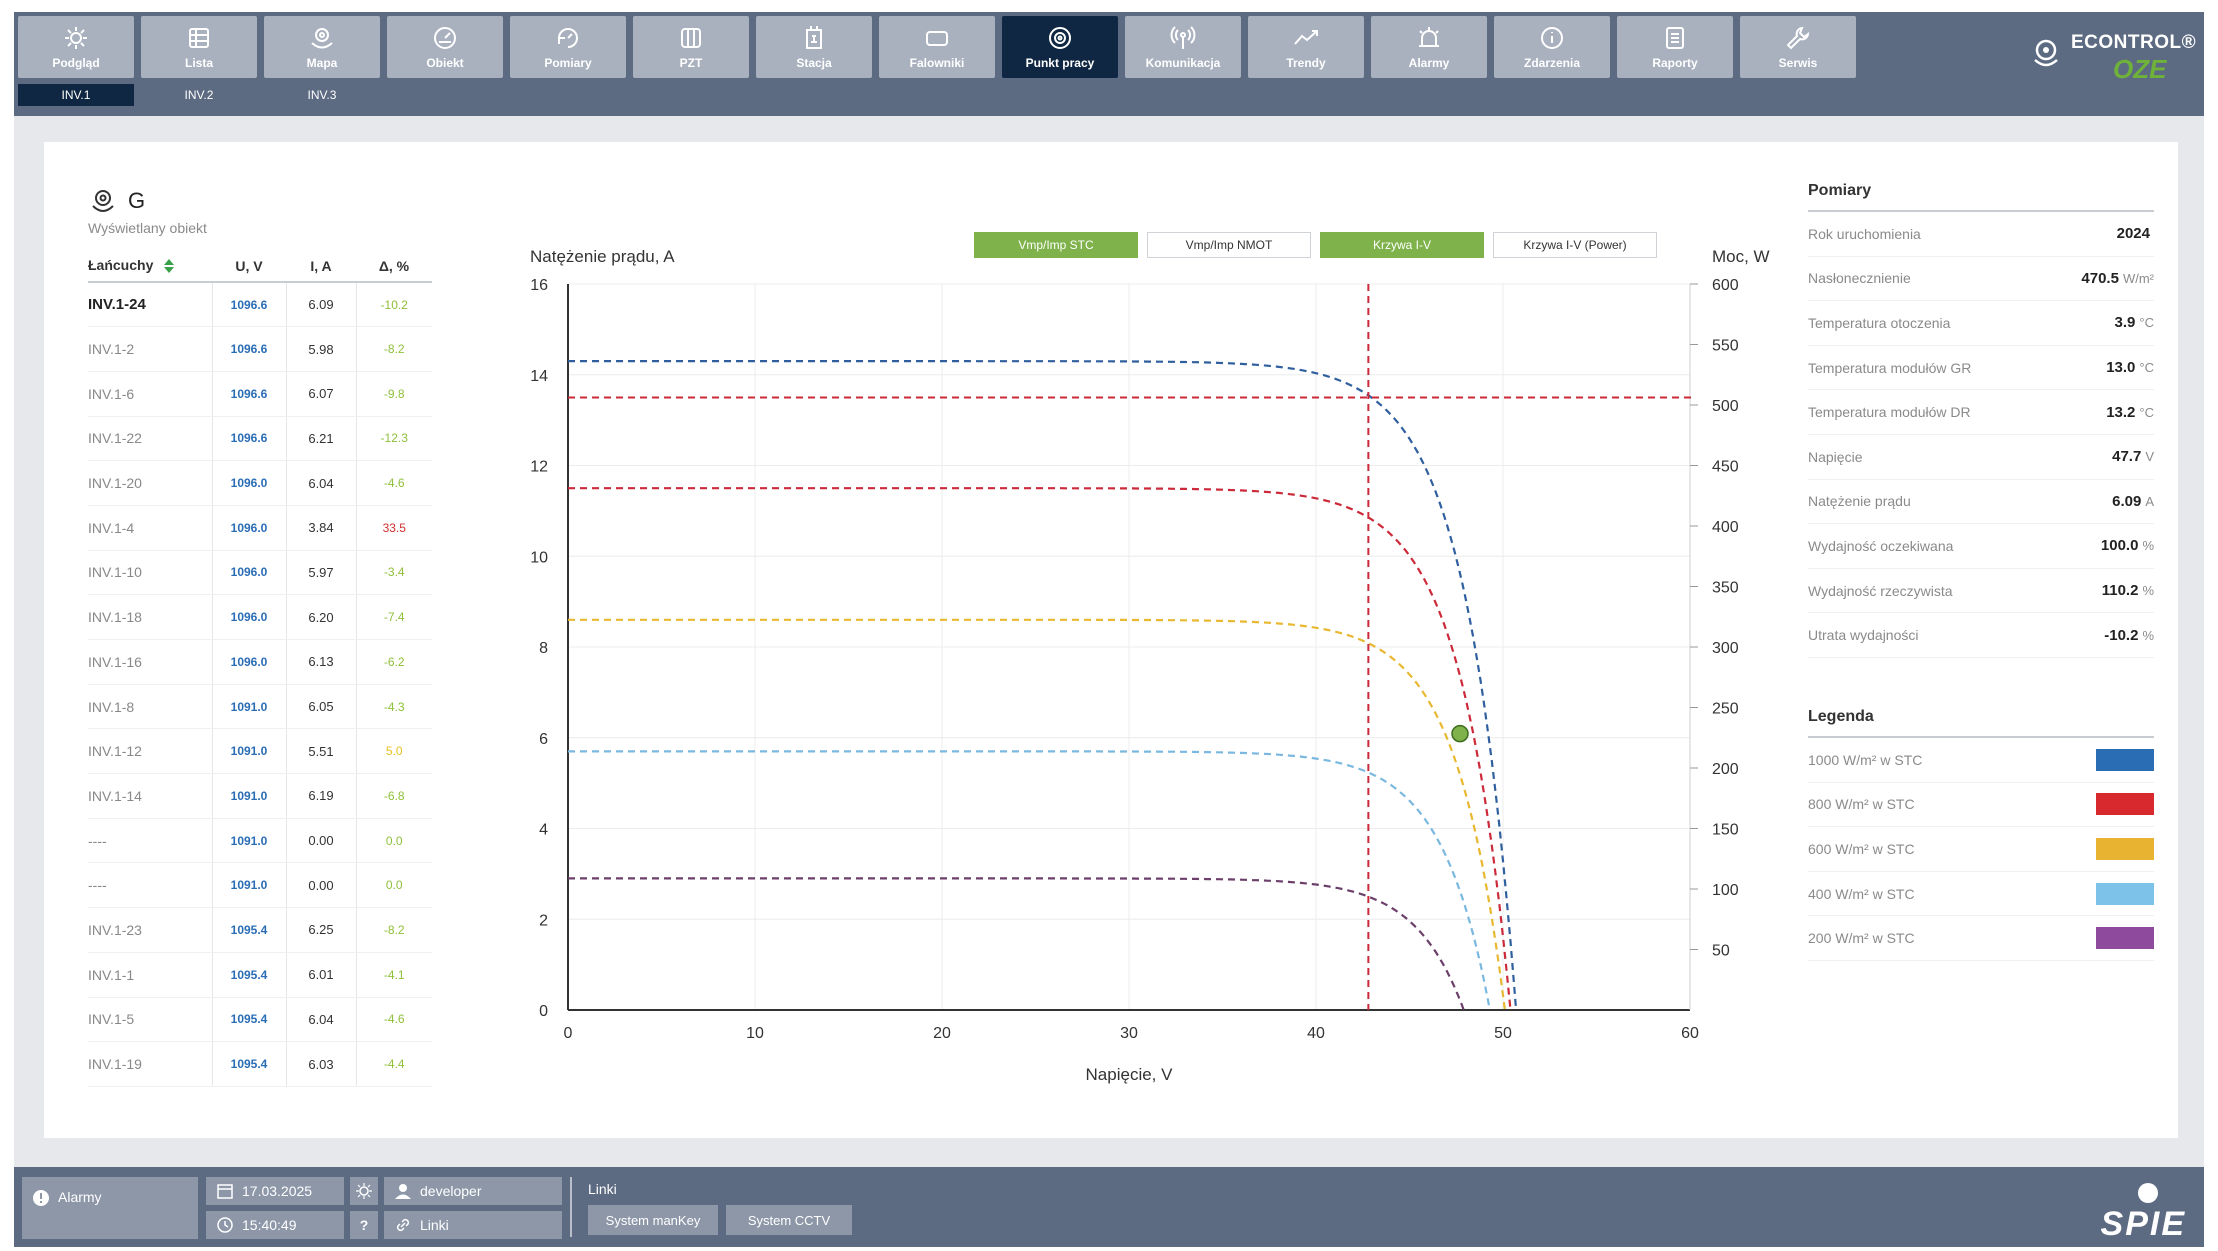 The image size is (2218, 1251). I want to click on subtab-inv-1: INV.1, so click(76, 95).